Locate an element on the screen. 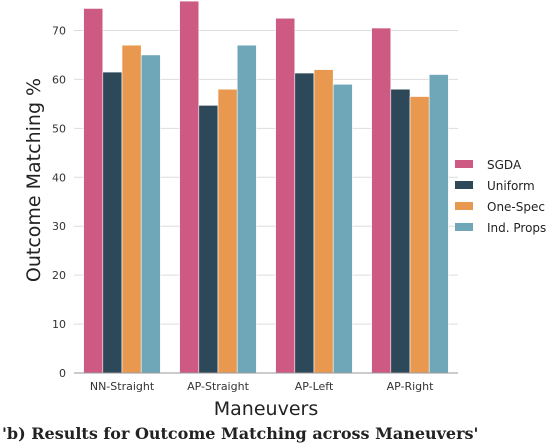  x-axis-title: Maneuvers is located at coordinates (266, 409).